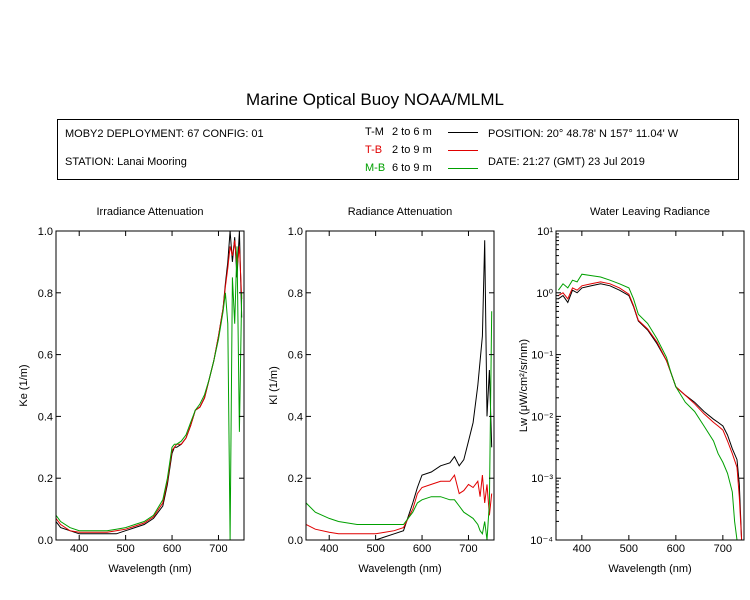 The width and height of the screenshot is (750, 600). Describe the element at coordinates (126, 162) in the screenshot. I see `station-text: STATION: Lanai Mooring` at that location.